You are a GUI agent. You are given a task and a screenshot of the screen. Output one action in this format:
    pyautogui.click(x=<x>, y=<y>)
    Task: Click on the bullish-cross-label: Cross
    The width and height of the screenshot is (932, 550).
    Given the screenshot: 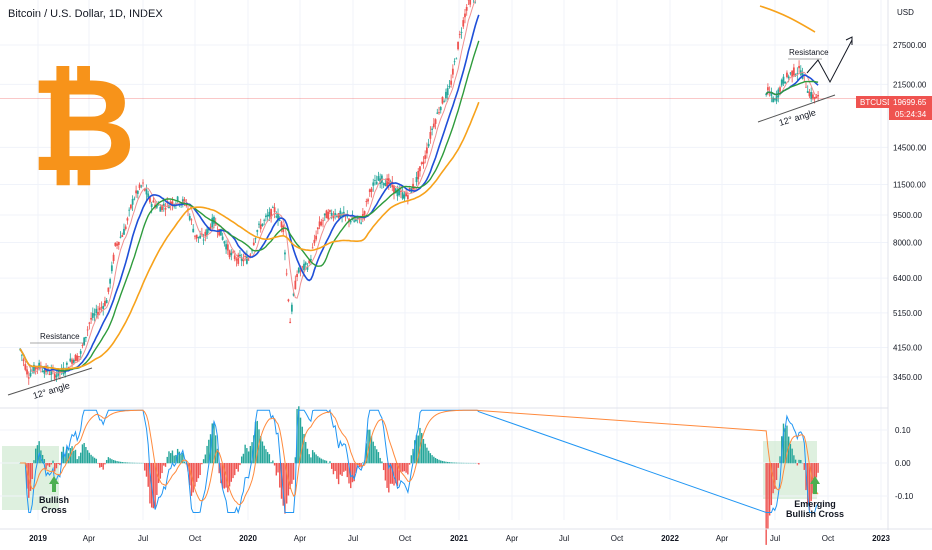 What is the action you would take?
    pyautogui.click(x=54, y=510)
    